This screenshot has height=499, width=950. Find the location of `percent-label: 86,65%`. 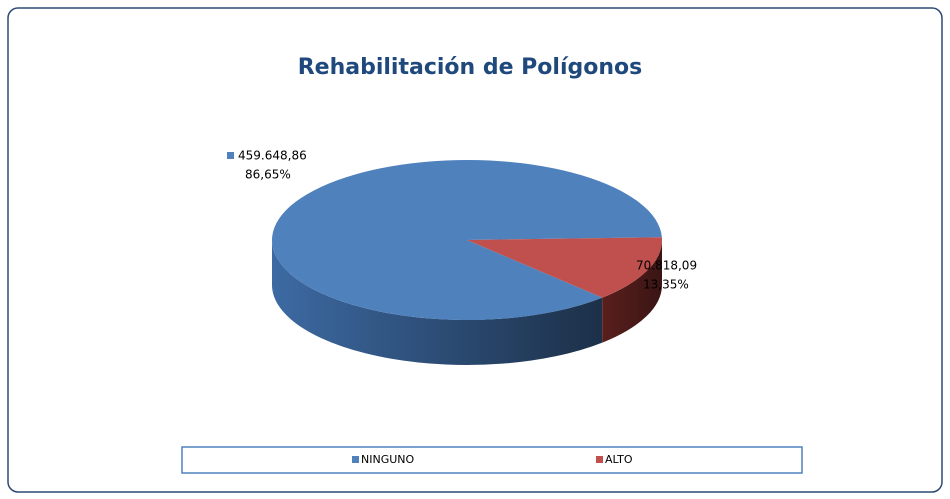

percent-label: 86,65% is located at coordinates (268, 175).